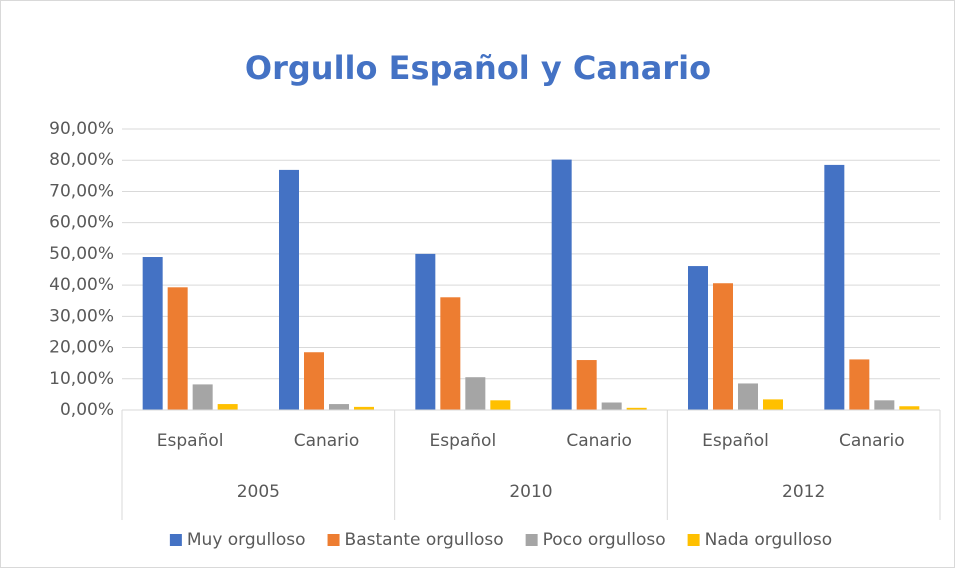  I want to click on y-tick-label: 70,00%, so click(81, 191).